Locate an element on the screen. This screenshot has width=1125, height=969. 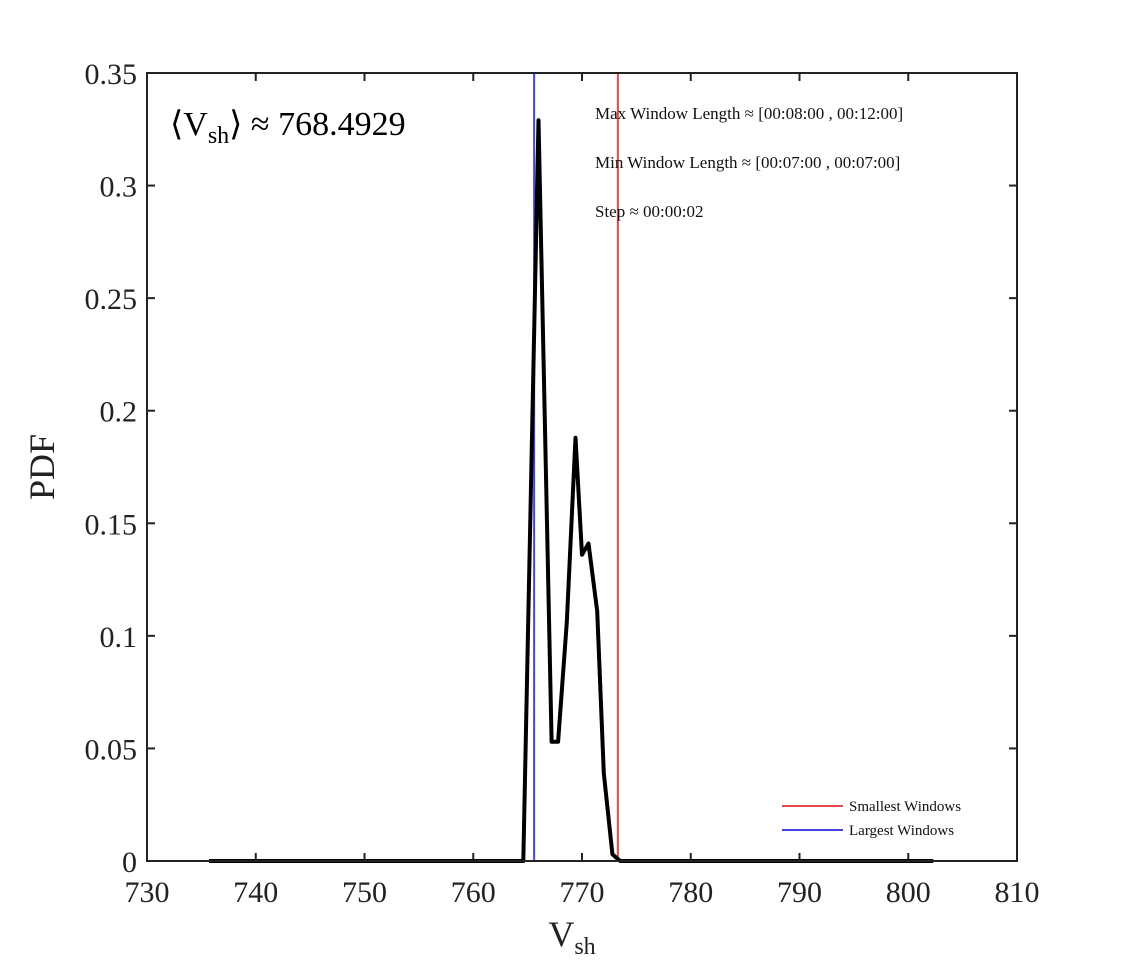
legend-label-largest: Largest Windows is located at coordinates (901, 831).